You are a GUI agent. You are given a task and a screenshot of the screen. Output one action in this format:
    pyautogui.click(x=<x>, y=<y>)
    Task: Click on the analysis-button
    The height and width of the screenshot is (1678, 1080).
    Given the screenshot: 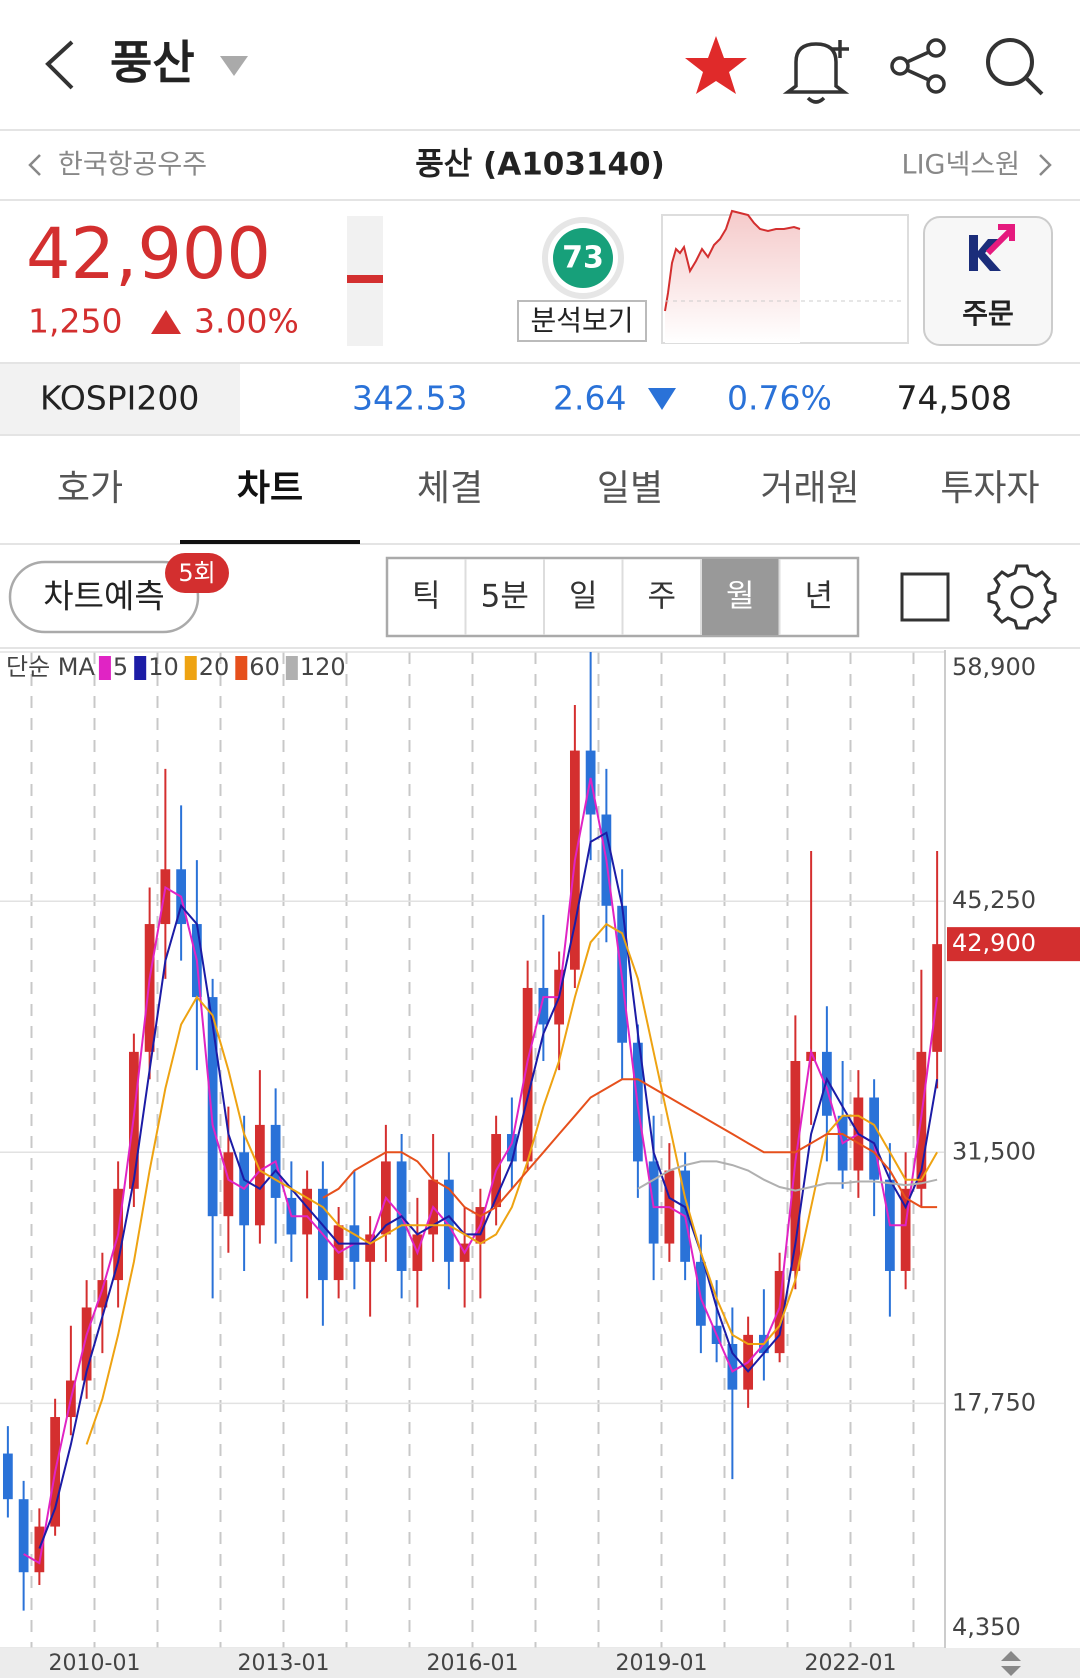 What is the action you would take?
    pyautogui.click(x=582, y=321)
    